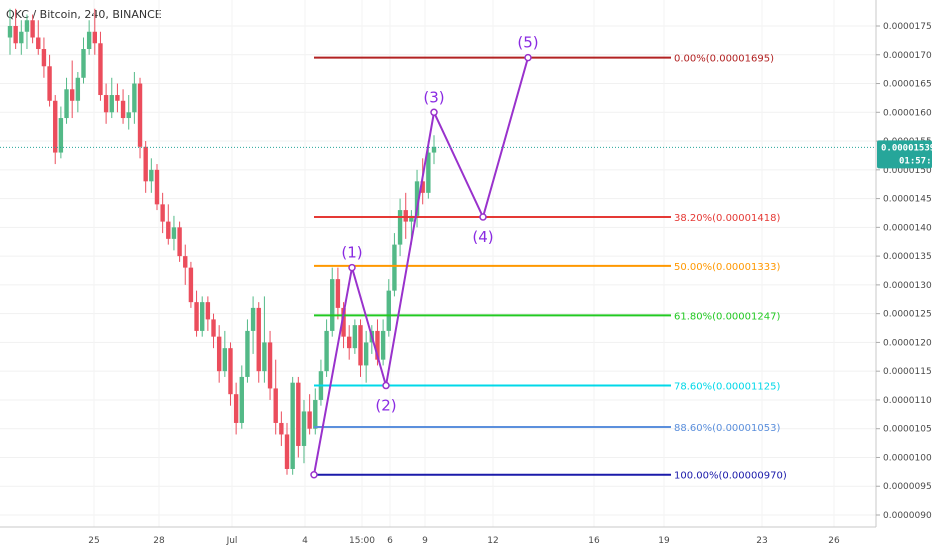  What do you see at coordinates (907, 516) in the screenshot?
I see `price-tick-label: 0.00000900` at bounding box center [907, 516].